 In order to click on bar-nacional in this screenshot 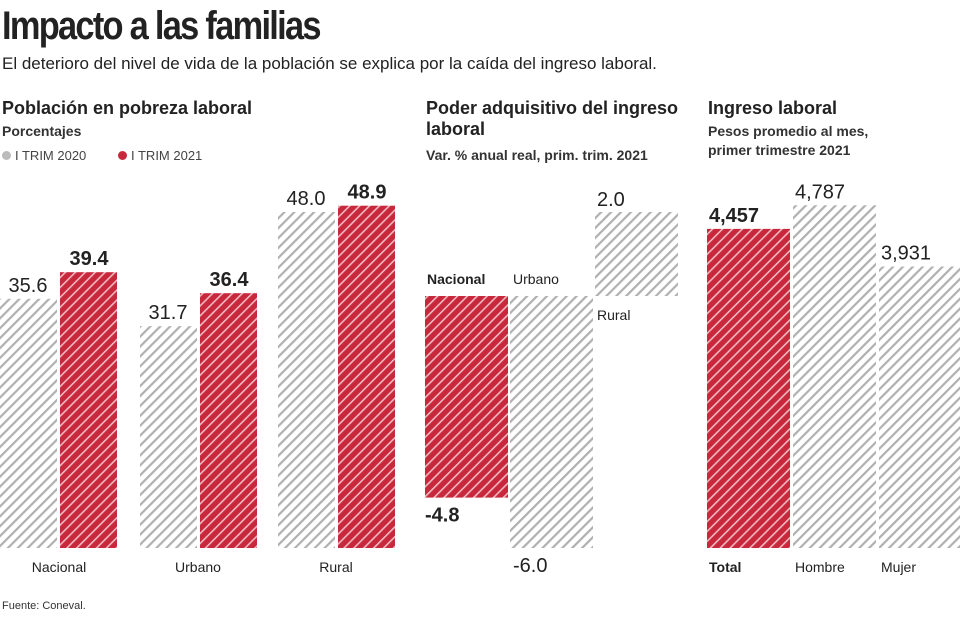, I will do `click(466, 397)`.